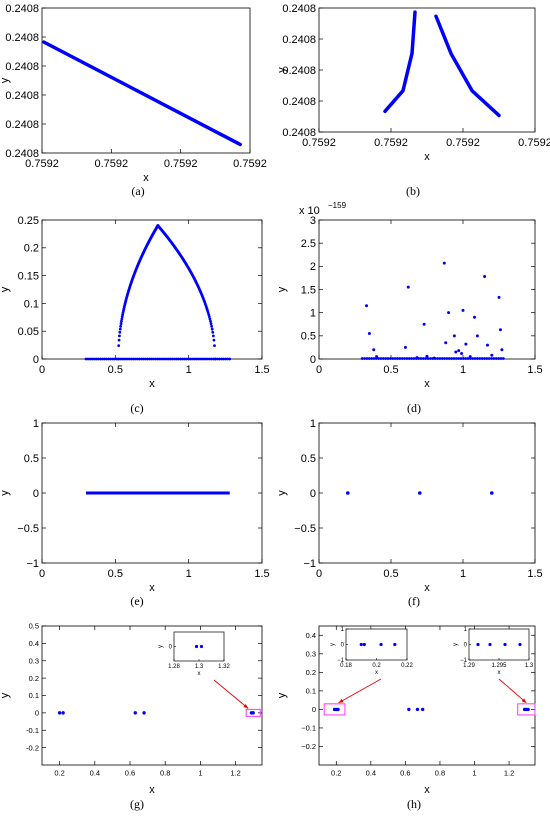 This screenshot has width=550, height=821. I want to click on panel-f-y-tick-label: 0, so click(313, 494).